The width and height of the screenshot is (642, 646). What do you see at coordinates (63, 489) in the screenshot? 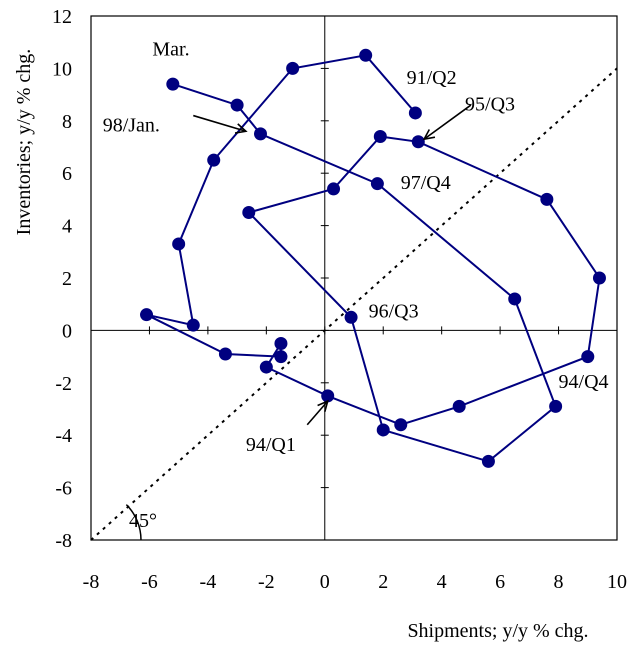
I see `y-tick-label: -6` at bounding box center [63, 489].